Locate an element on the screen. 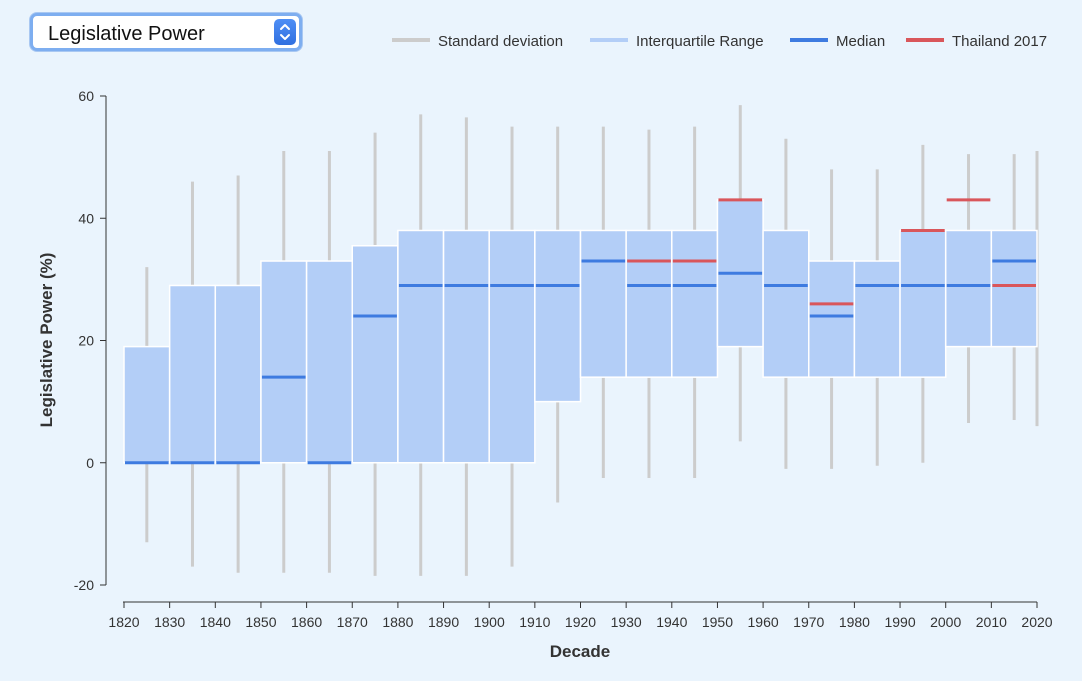  x-tick-label: 1900 is located at coordinates (489, 622).